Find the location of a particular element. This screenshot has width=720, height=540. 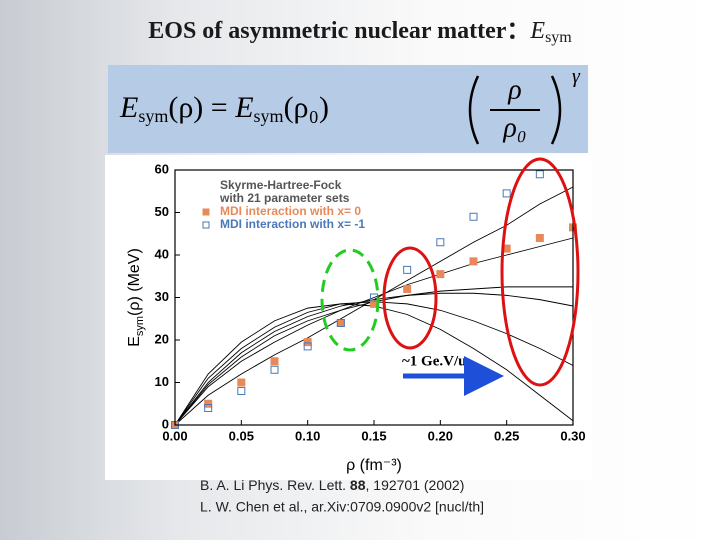

y-tick-label: 40 is located at coordinates (162, 253).